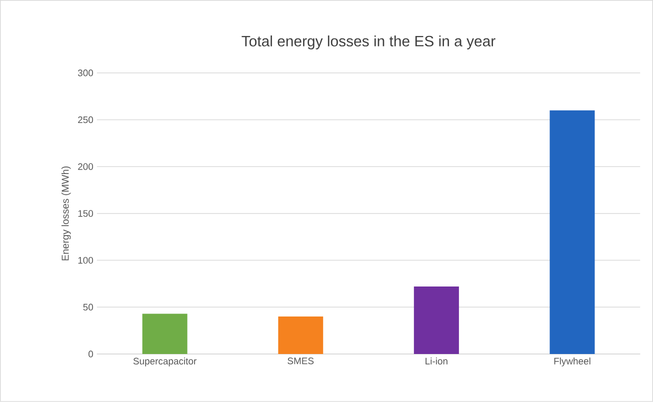 The width and height of the screenshot is (653, 402). Describe the element at coordinates (86, 166) in the screenshot. I see `y-tick-label: 200` at that location.